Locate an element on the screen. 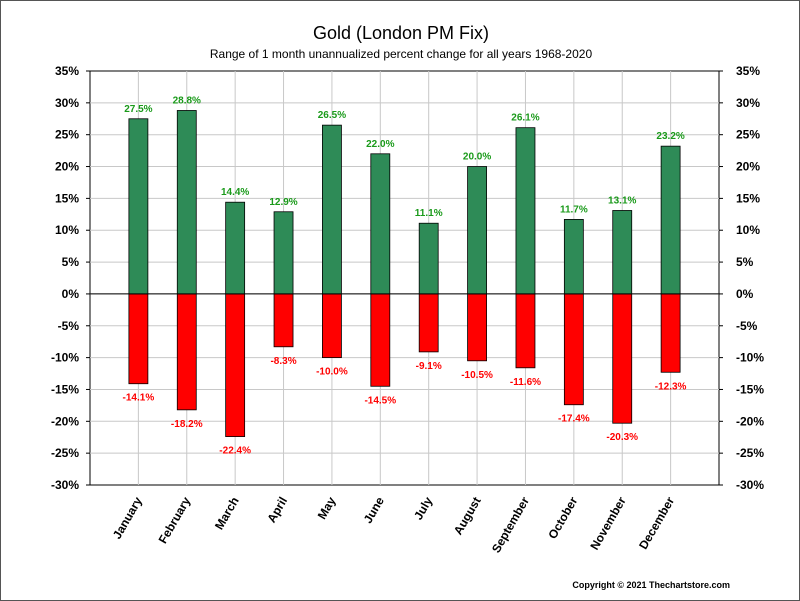 The width and height of the screenshot is (800, 601). data-label-negative: -14.1% is located at coordinates (139, 398).